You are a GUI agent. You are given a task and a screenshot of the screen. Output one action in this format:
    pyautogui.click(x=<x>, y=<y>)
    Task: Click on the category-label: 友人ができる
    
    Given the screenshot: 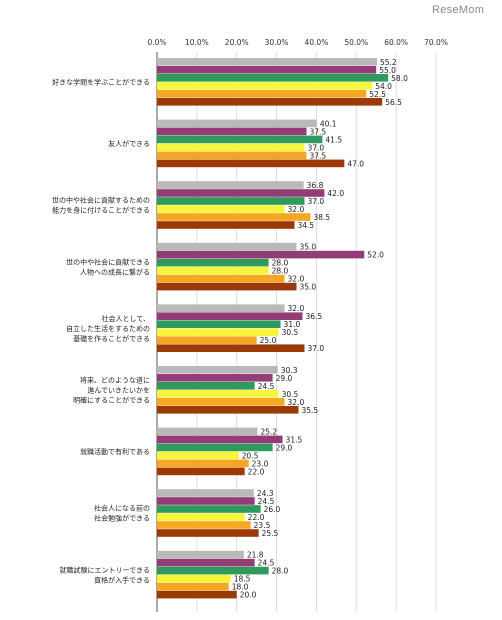 What is the action you would take?
    pyautogui.click(x=129, y=143)
    